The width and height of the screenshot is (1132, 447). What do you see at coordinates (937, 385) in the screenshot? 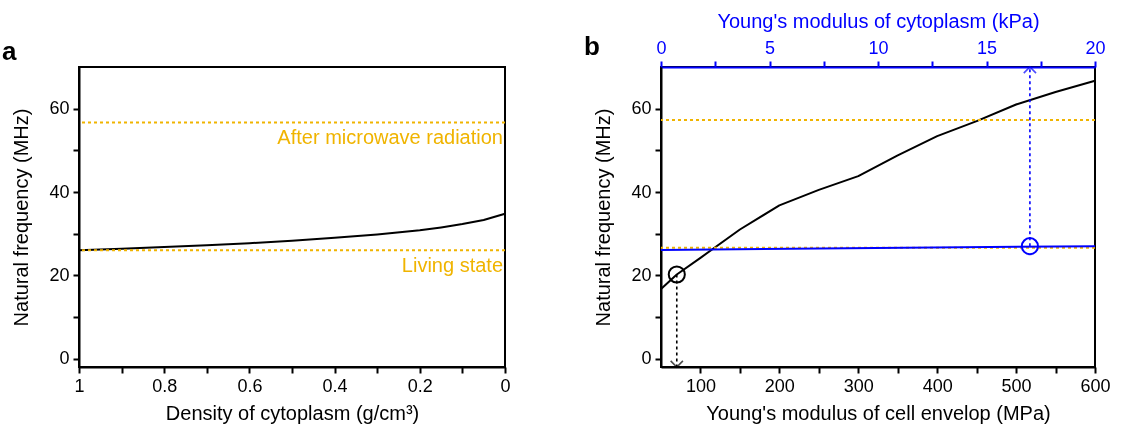
I see `x-tick-label: 400` at bounding box center [937, 385].